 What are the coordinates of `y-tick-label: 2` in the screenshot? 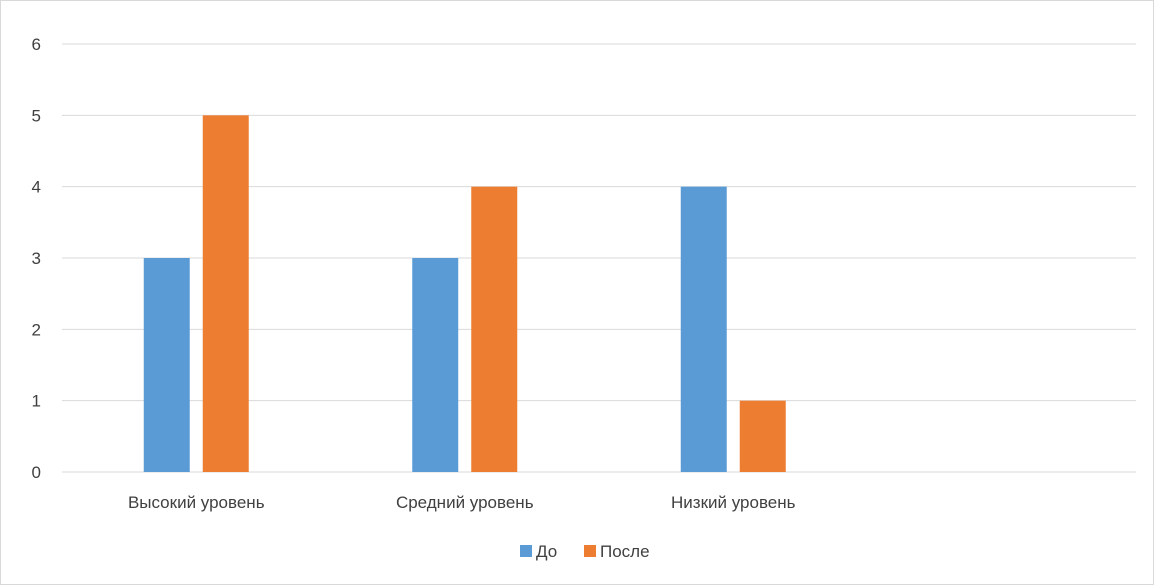 It's located at (36, 329).